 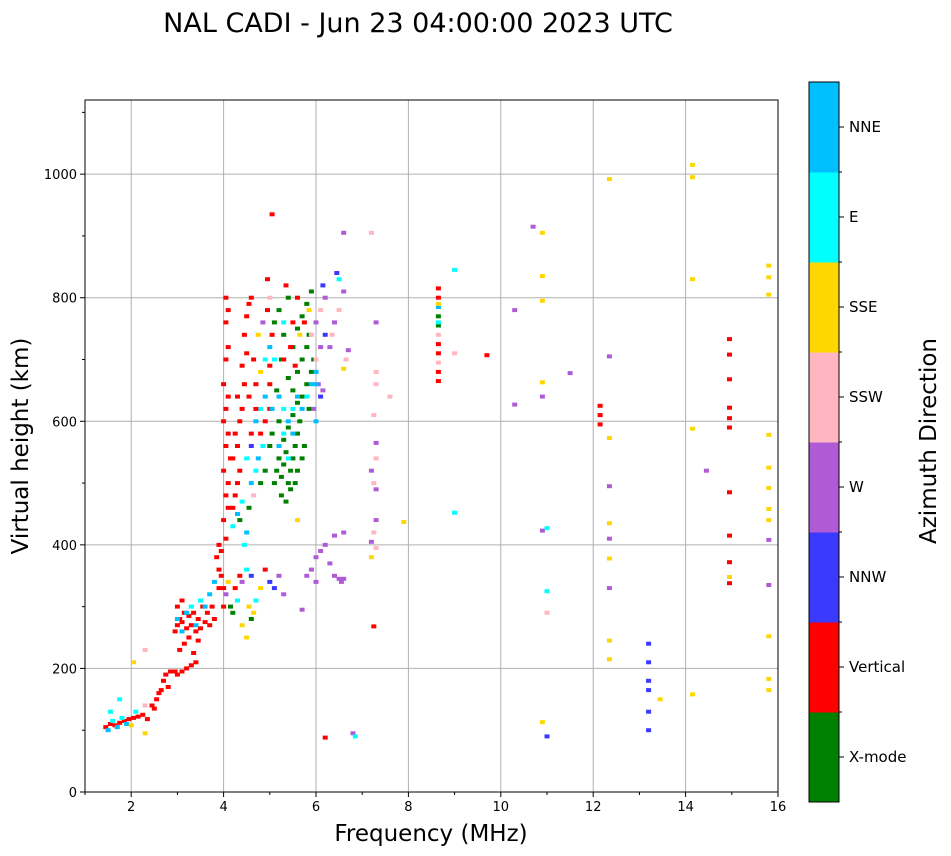 I want to click on x-tick-label: 14, so click(x=685, y=807).